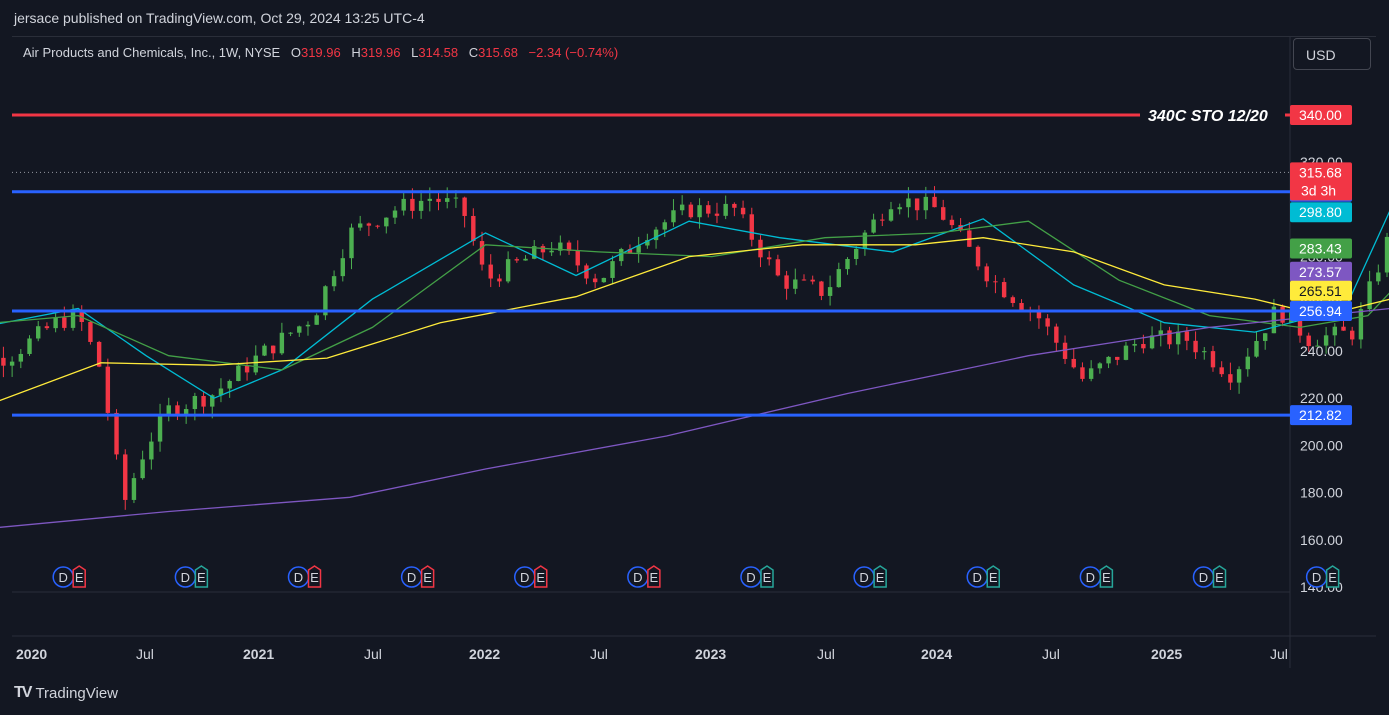  I want to click on level-price-label: 212.82, so click(1320, 415).